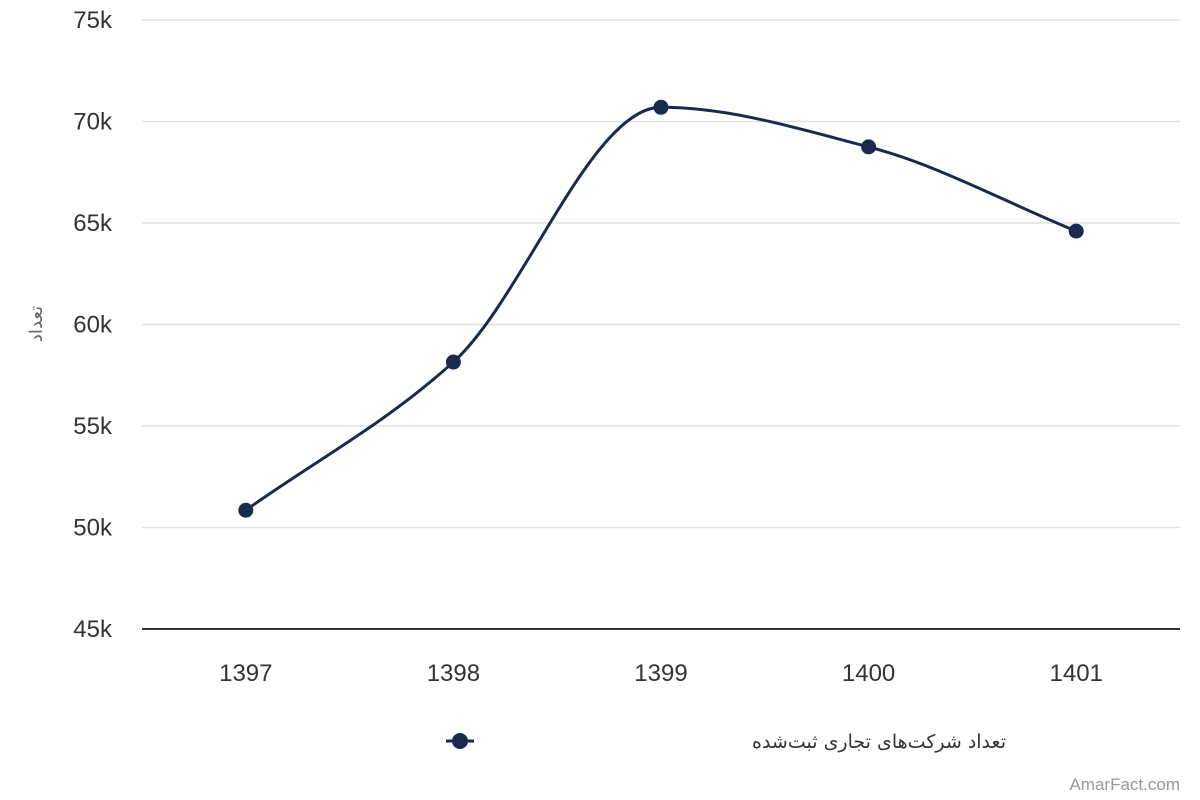 This screenshot has height=800, width=1200. I want to click on x-tick-label: 1399, so click(660, 673).